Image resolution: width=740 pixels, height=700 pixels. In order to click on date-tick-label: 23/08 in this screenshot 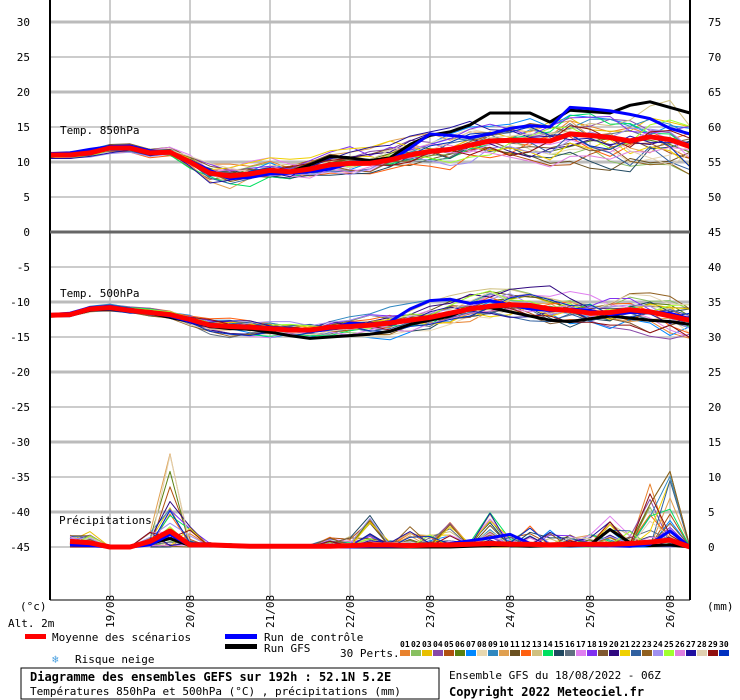, I will do `click(430, 611)`.